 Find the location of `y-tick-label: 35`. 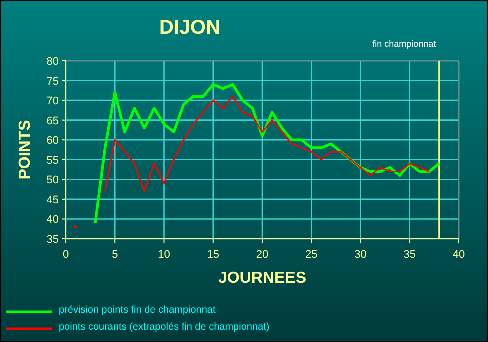

y-tick-label: 35 is located at coordinates (52, 240).